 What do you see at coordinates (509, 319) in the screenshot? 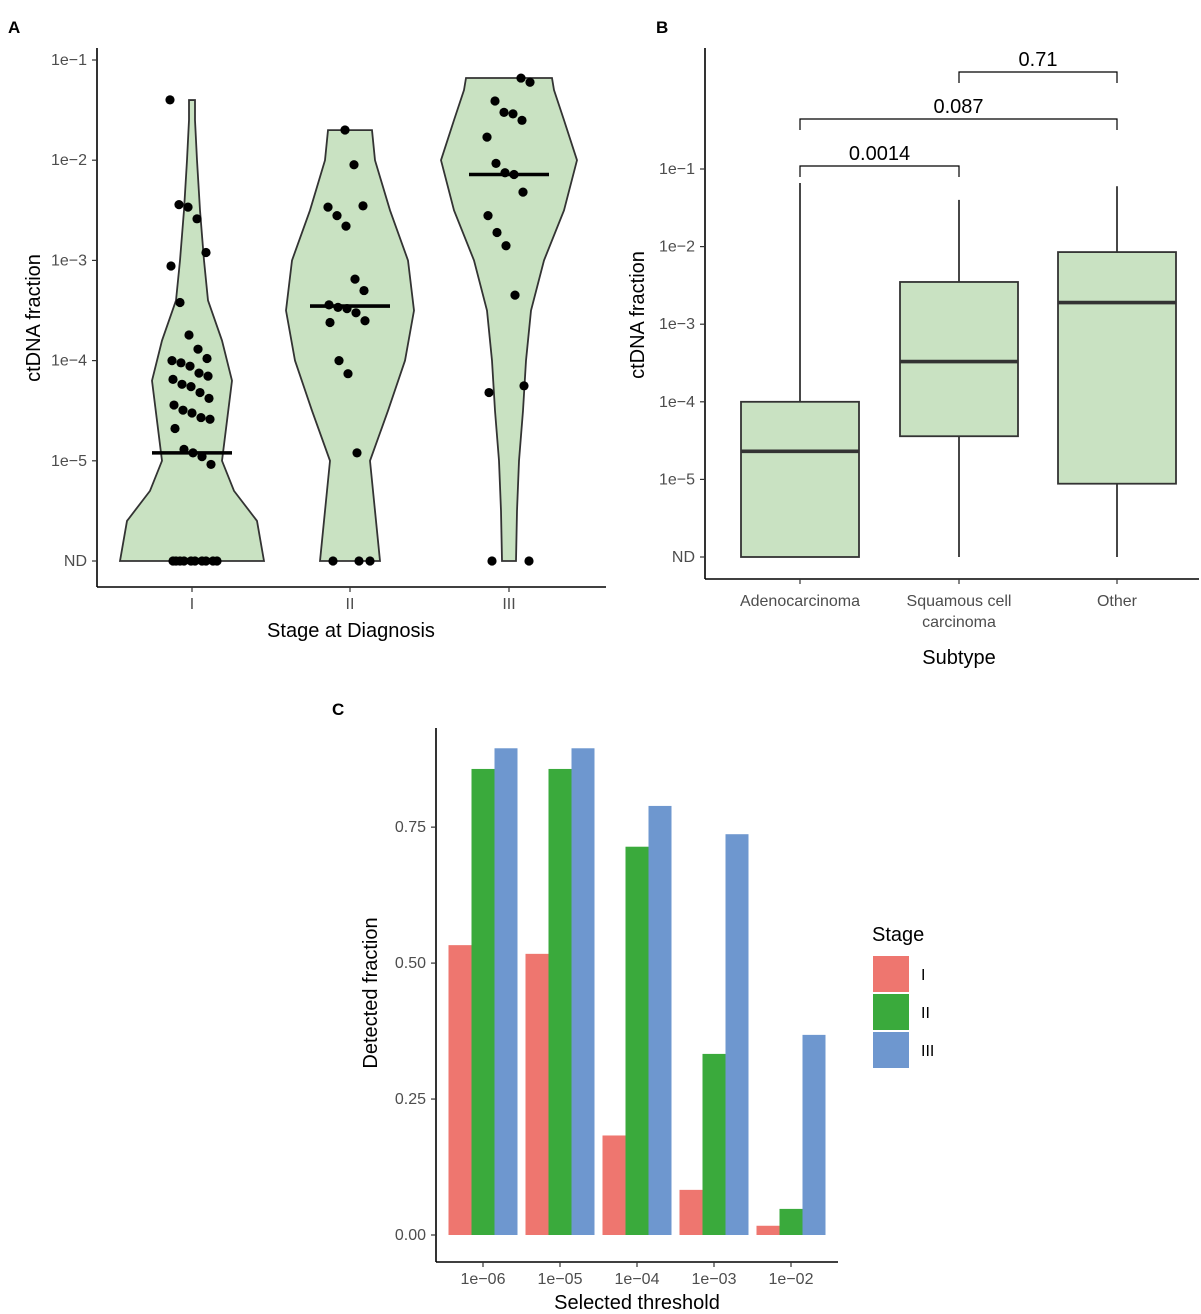
I see `violin-iii` at bounding box center [509, 319].